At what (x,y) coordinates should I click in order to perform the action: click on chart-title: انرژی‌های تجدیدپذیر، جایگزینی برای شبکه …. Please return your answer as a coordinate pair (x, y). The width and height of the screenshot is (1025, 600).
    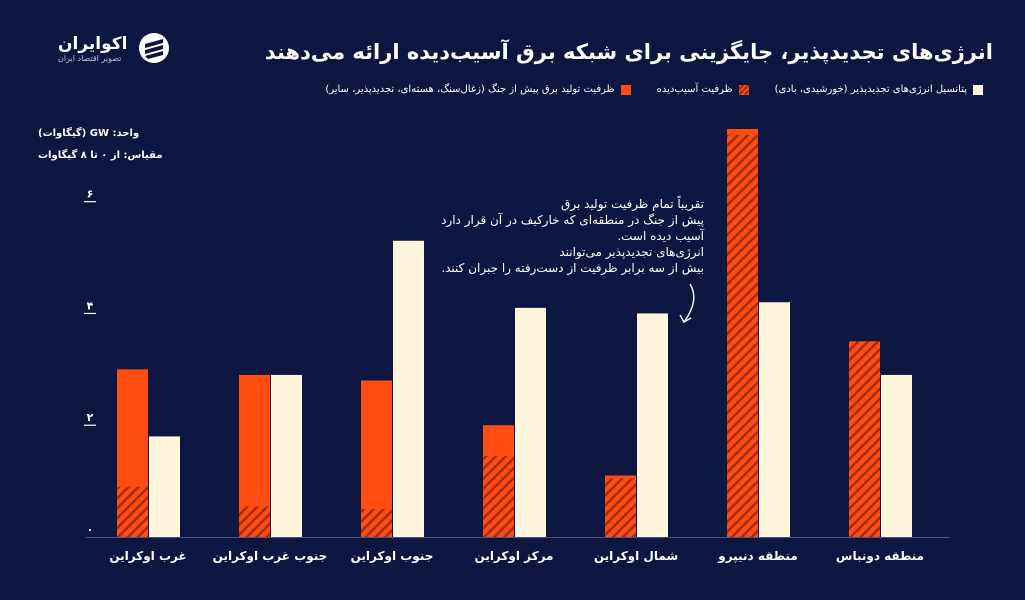
    Looking at the image, I should click on (628, 52).